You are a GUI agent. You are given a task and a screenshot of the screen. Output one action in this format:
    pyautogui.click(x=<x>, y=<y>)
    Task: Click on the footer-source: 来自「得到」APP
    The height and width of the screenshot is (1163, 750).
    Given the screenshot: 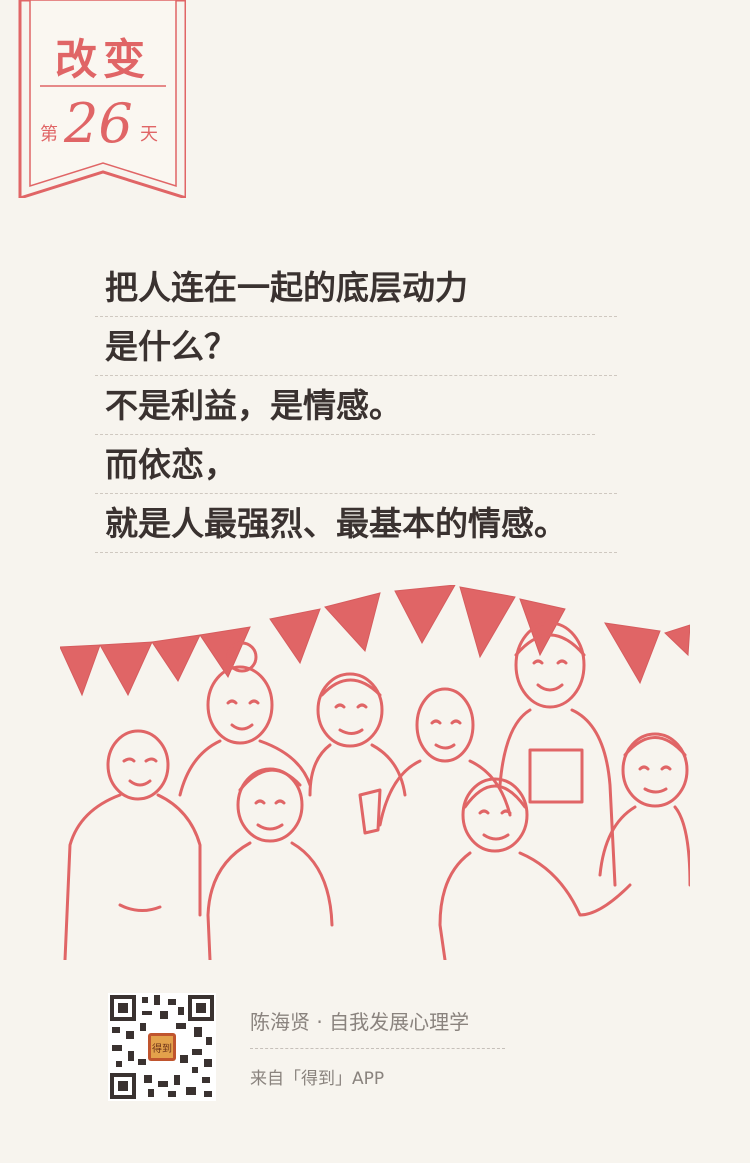 What is the action you would take?
    pyautogui.click(x=317, y=1079)
    